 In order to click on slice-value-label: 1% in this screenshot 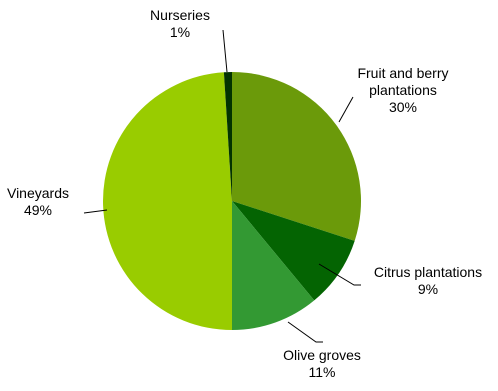, I will do `click(180, 32)`.